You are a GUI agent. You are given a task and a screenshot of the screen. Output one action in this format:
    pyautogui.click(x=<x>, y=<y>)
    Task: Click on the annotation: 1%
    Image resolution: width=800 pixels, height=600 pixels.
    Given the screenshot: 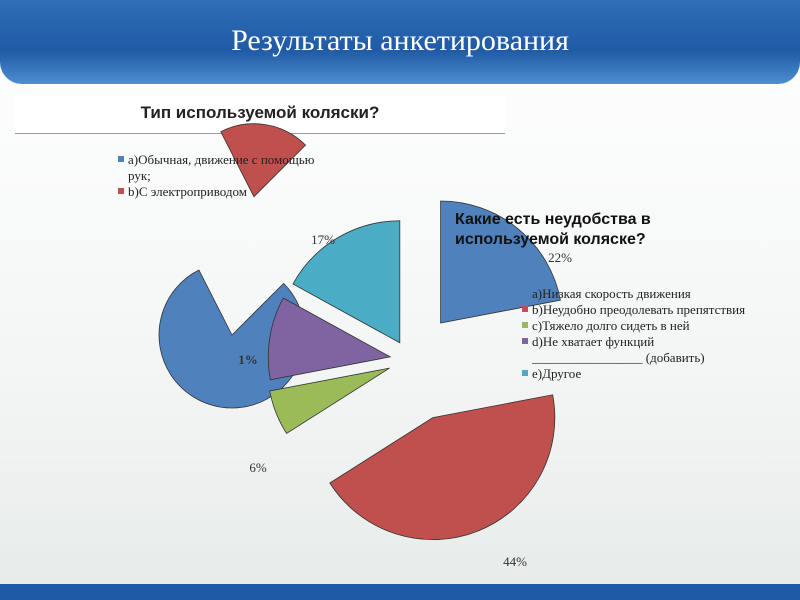 What is the action you would take?
    pyautogui.click(x=248, y=359)
    